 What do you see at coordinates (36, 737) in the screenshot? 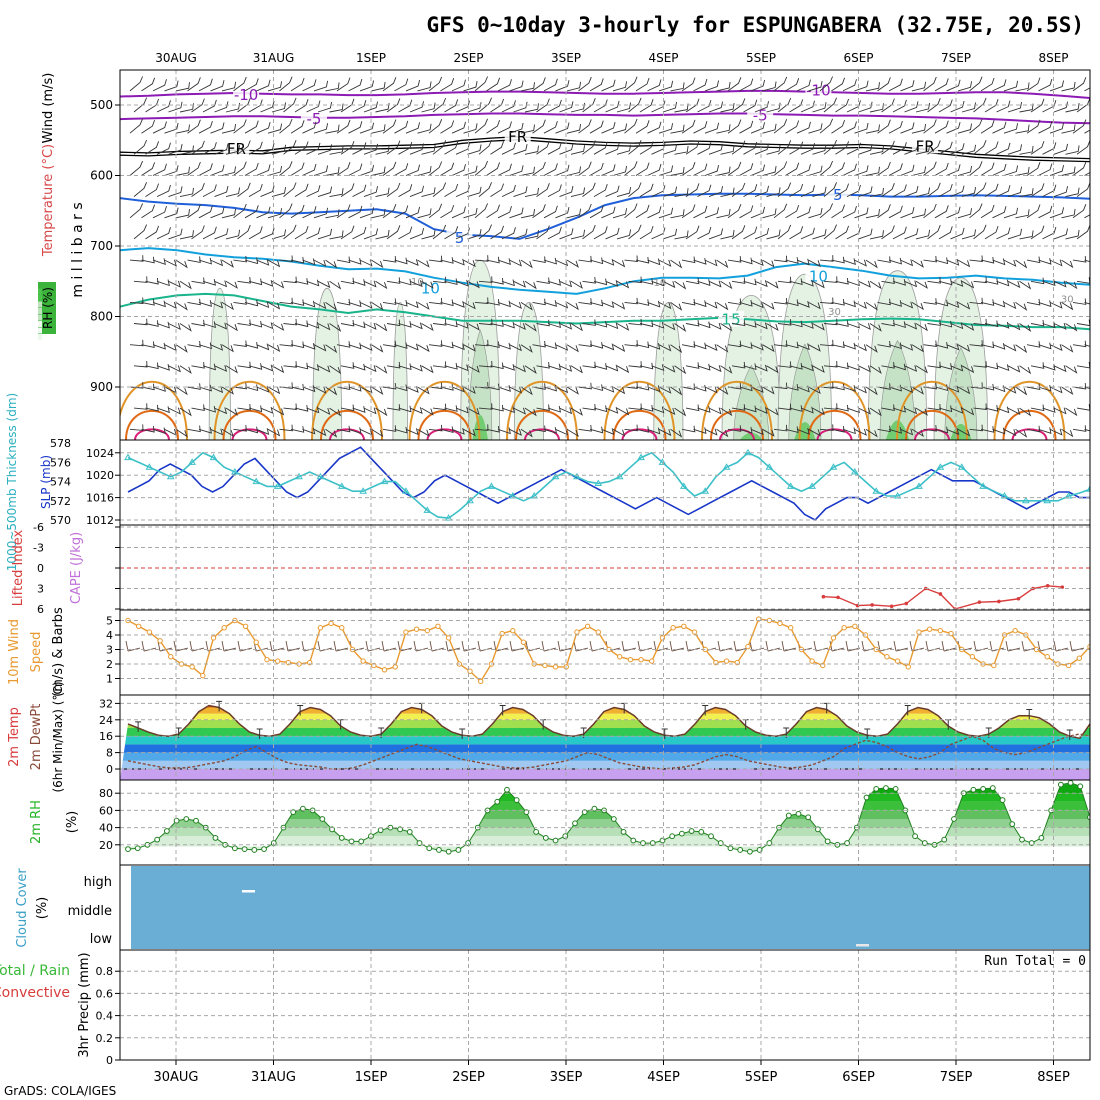
I see `y-axis-label-dewpt: 2m DewPt` at bounding box center [36, 737].